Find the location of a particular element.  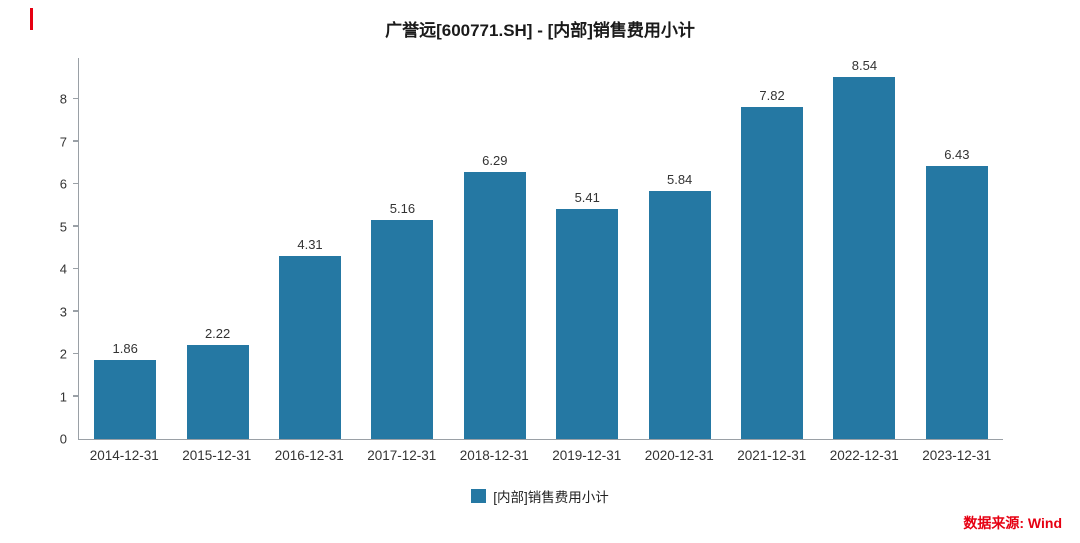

data-source-note: 数据来源: Wind is located at coordinates (1012, 523).